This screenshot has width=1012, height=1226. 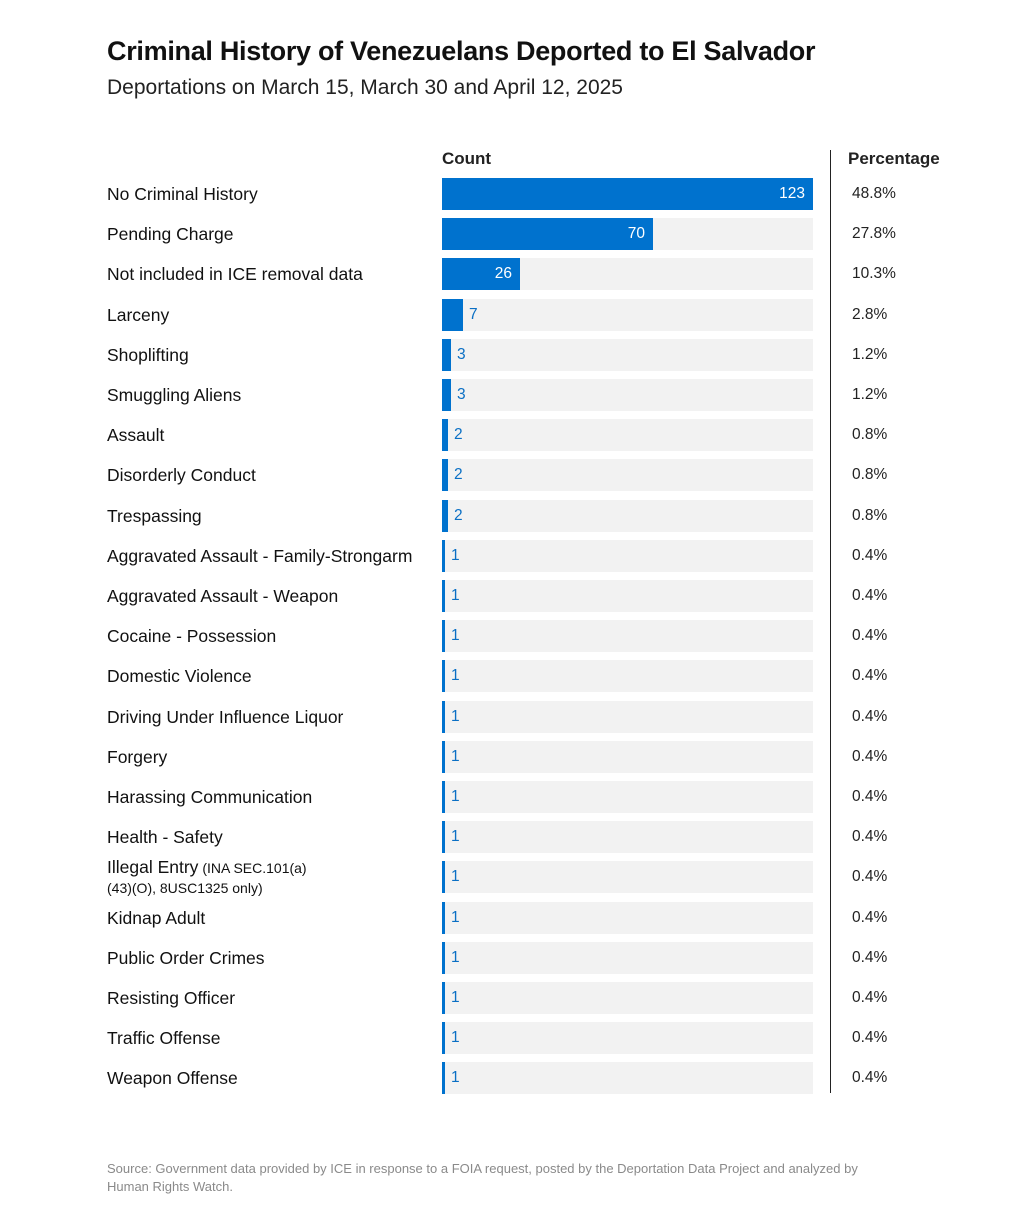 I want to click on percentage-column-header: Percentage, so click(x=894, y=158).